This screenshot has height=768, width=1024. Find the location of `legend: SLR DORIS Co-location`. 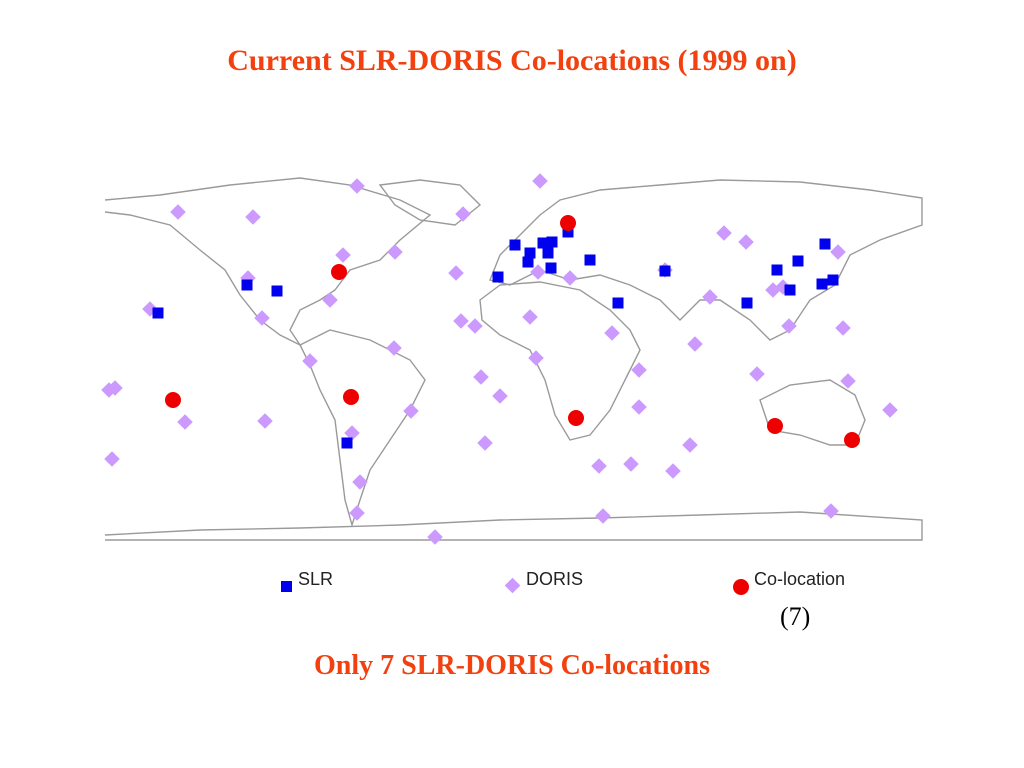

legend: SLR DORIS Co-location is located at coordinates (563, 582).